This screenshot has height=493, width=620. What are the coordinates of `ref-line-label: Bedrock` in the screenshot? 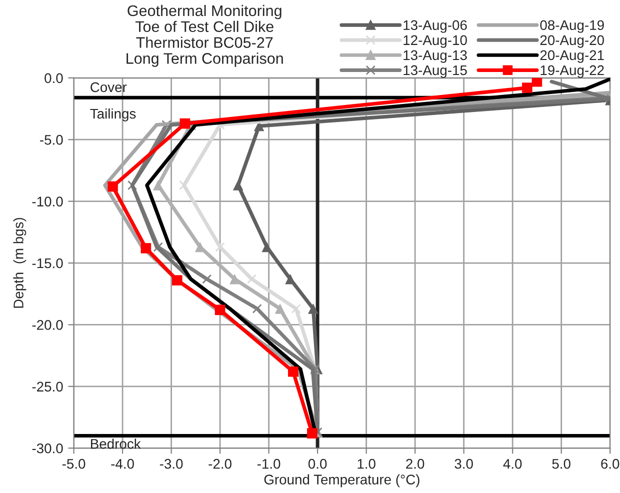 It's located at (116, 443).